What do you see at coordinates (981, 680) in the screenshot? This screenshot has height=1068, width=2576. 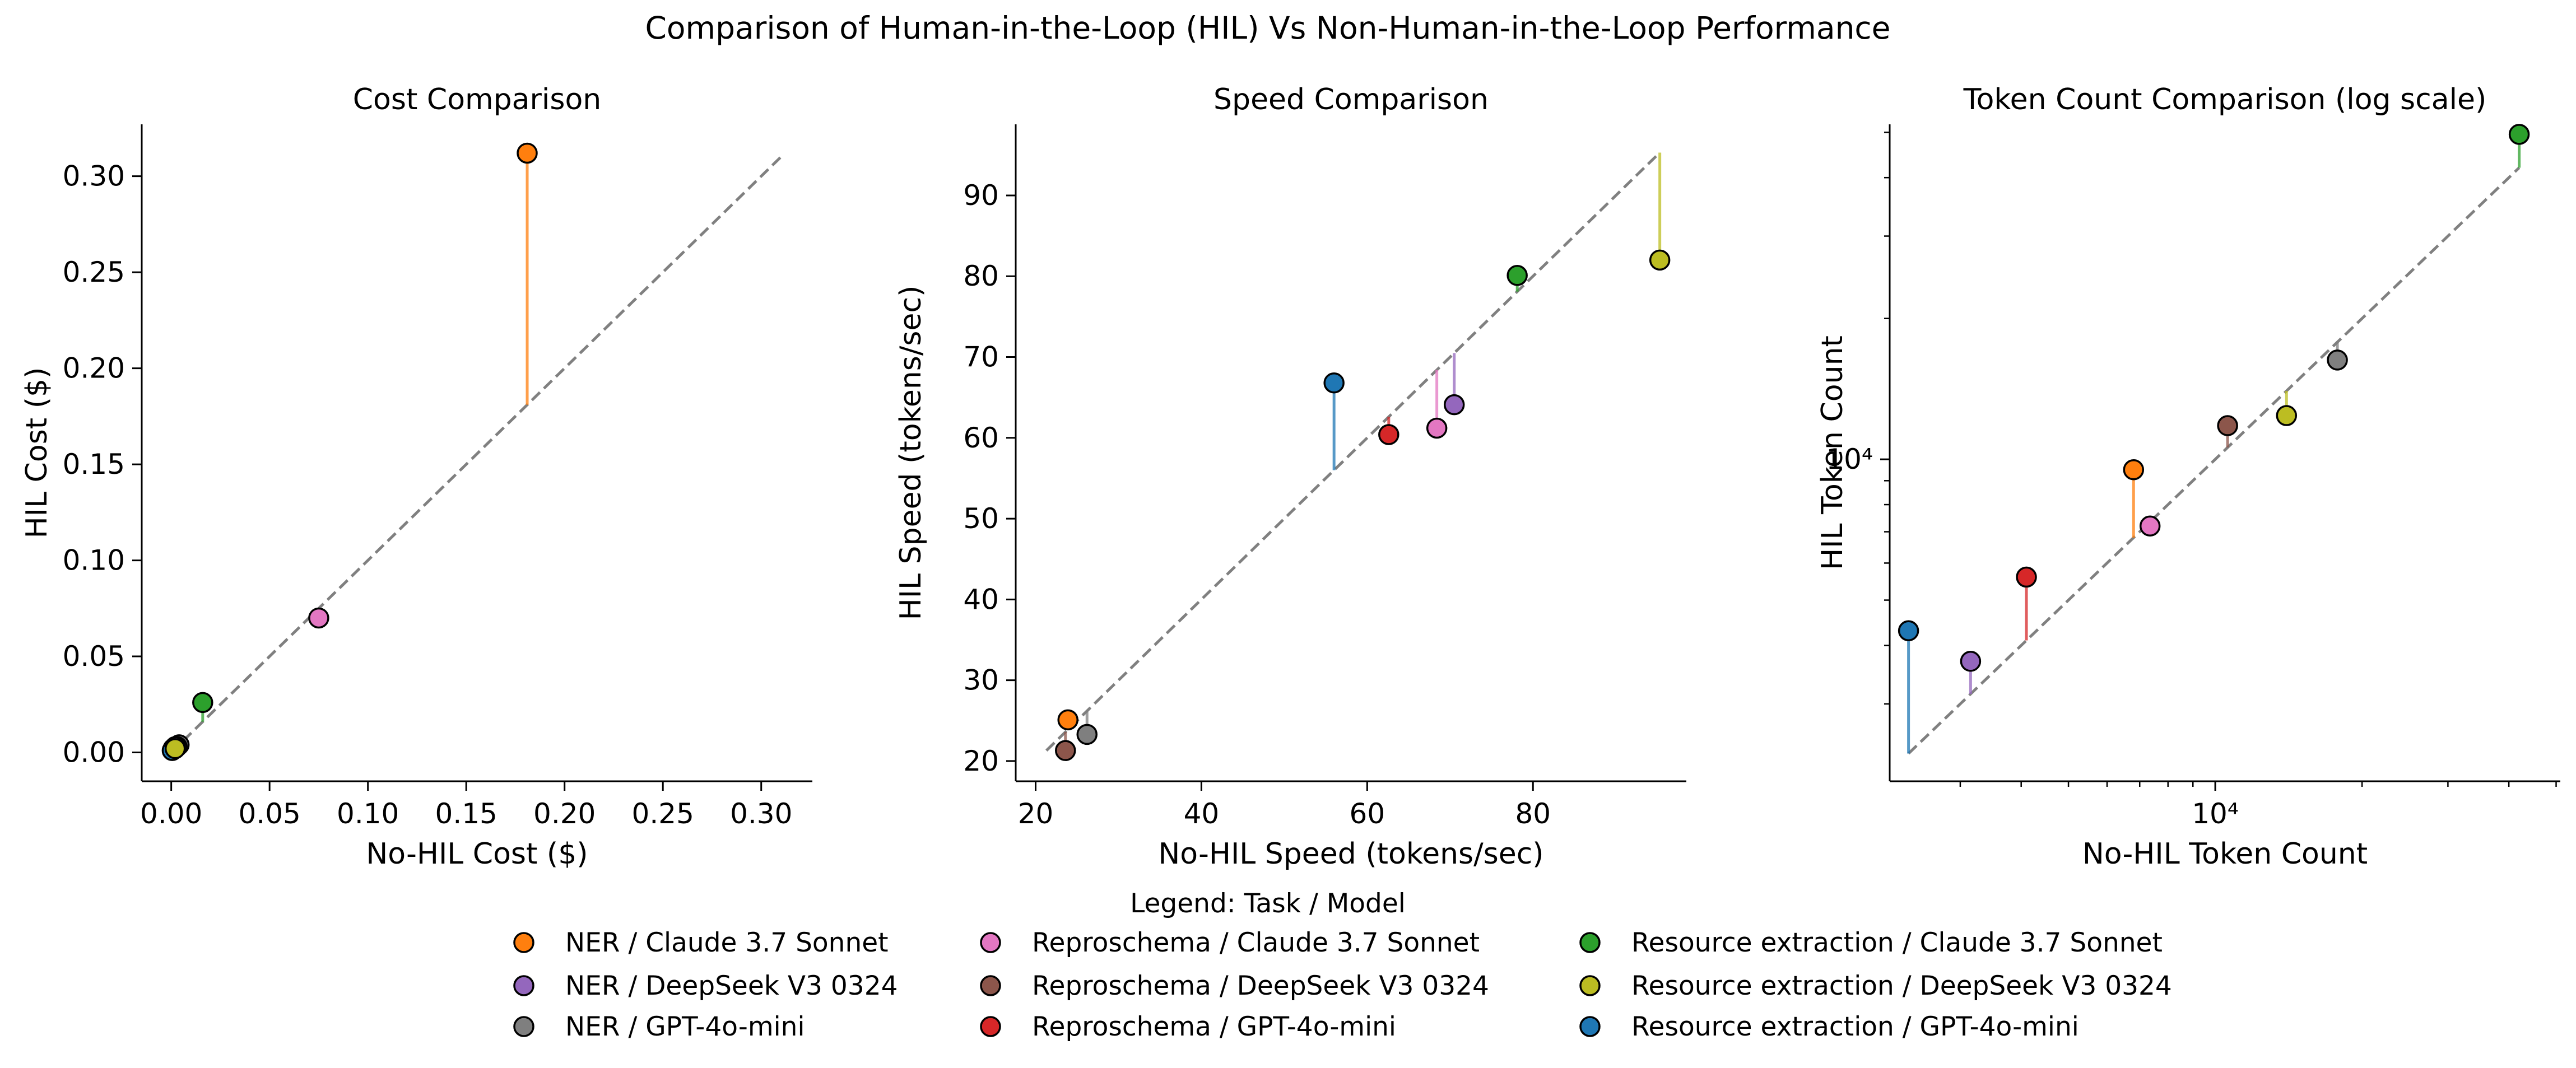 I see `y-tick-label: 30` at bounding box center [981, 680].